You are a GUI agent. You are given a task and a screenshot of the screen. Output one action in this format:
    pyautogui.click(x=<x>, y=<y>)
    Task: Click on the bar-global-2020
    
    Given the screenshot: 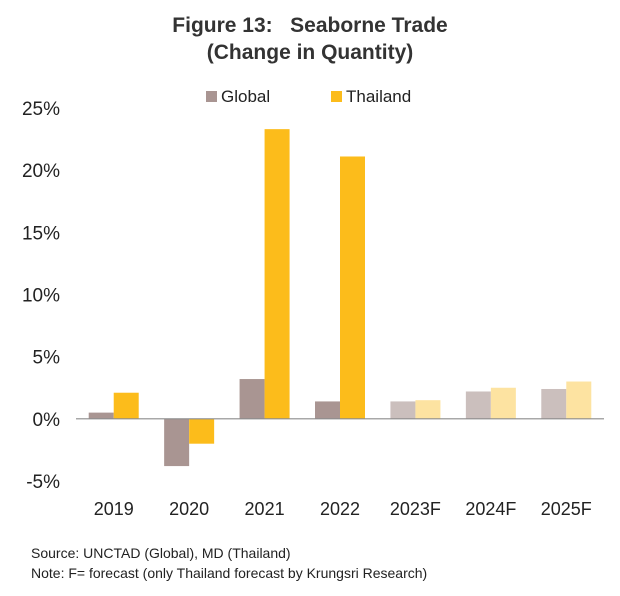 What is the action you would take?
    pyautogui.click(x=177, y=442)
    